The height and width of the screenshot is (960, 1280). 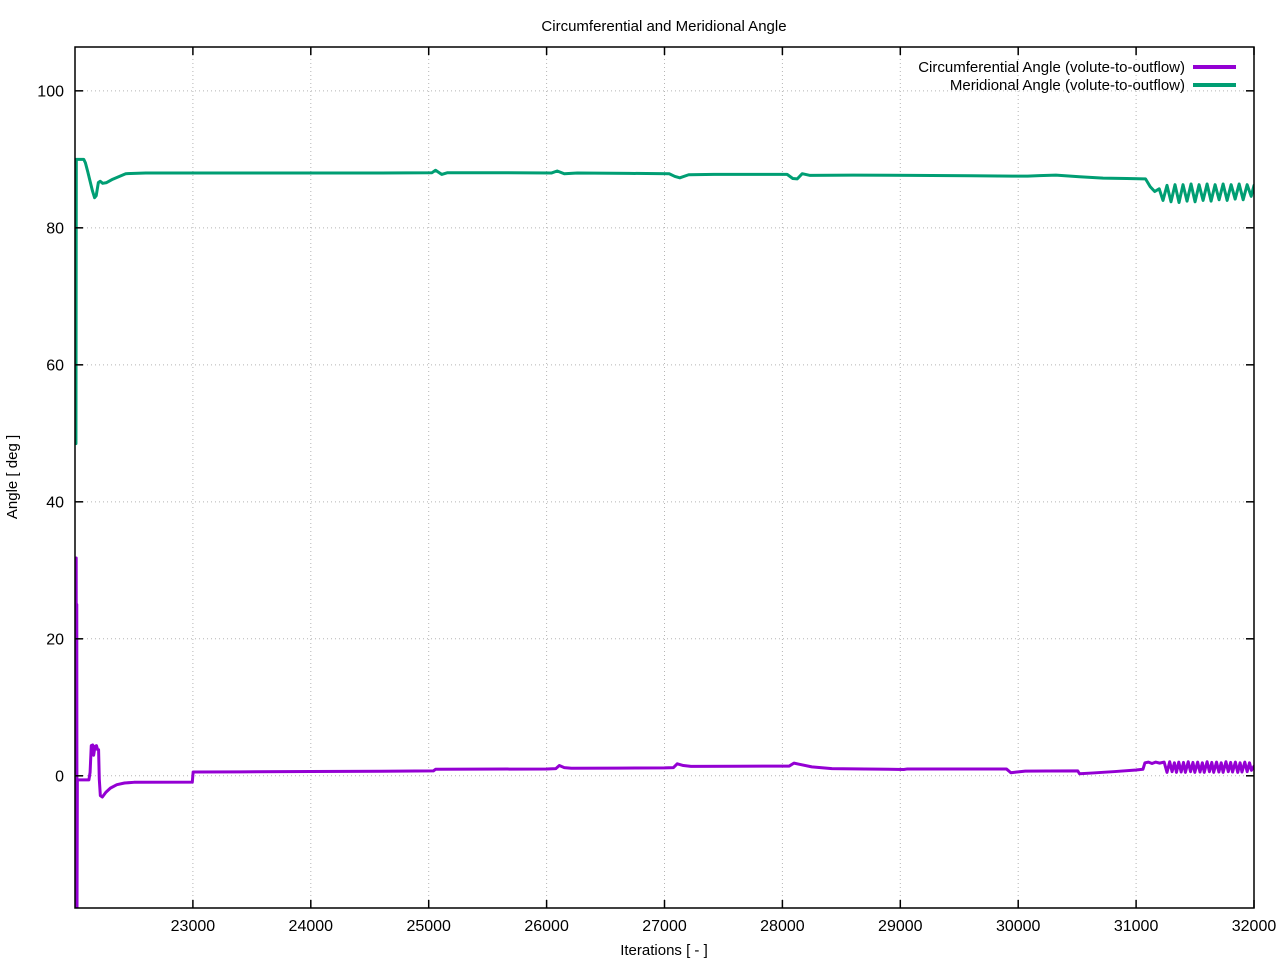 I want to click on chart-title: Circumferential and Meridional Angle, so click(x=663, y=26).